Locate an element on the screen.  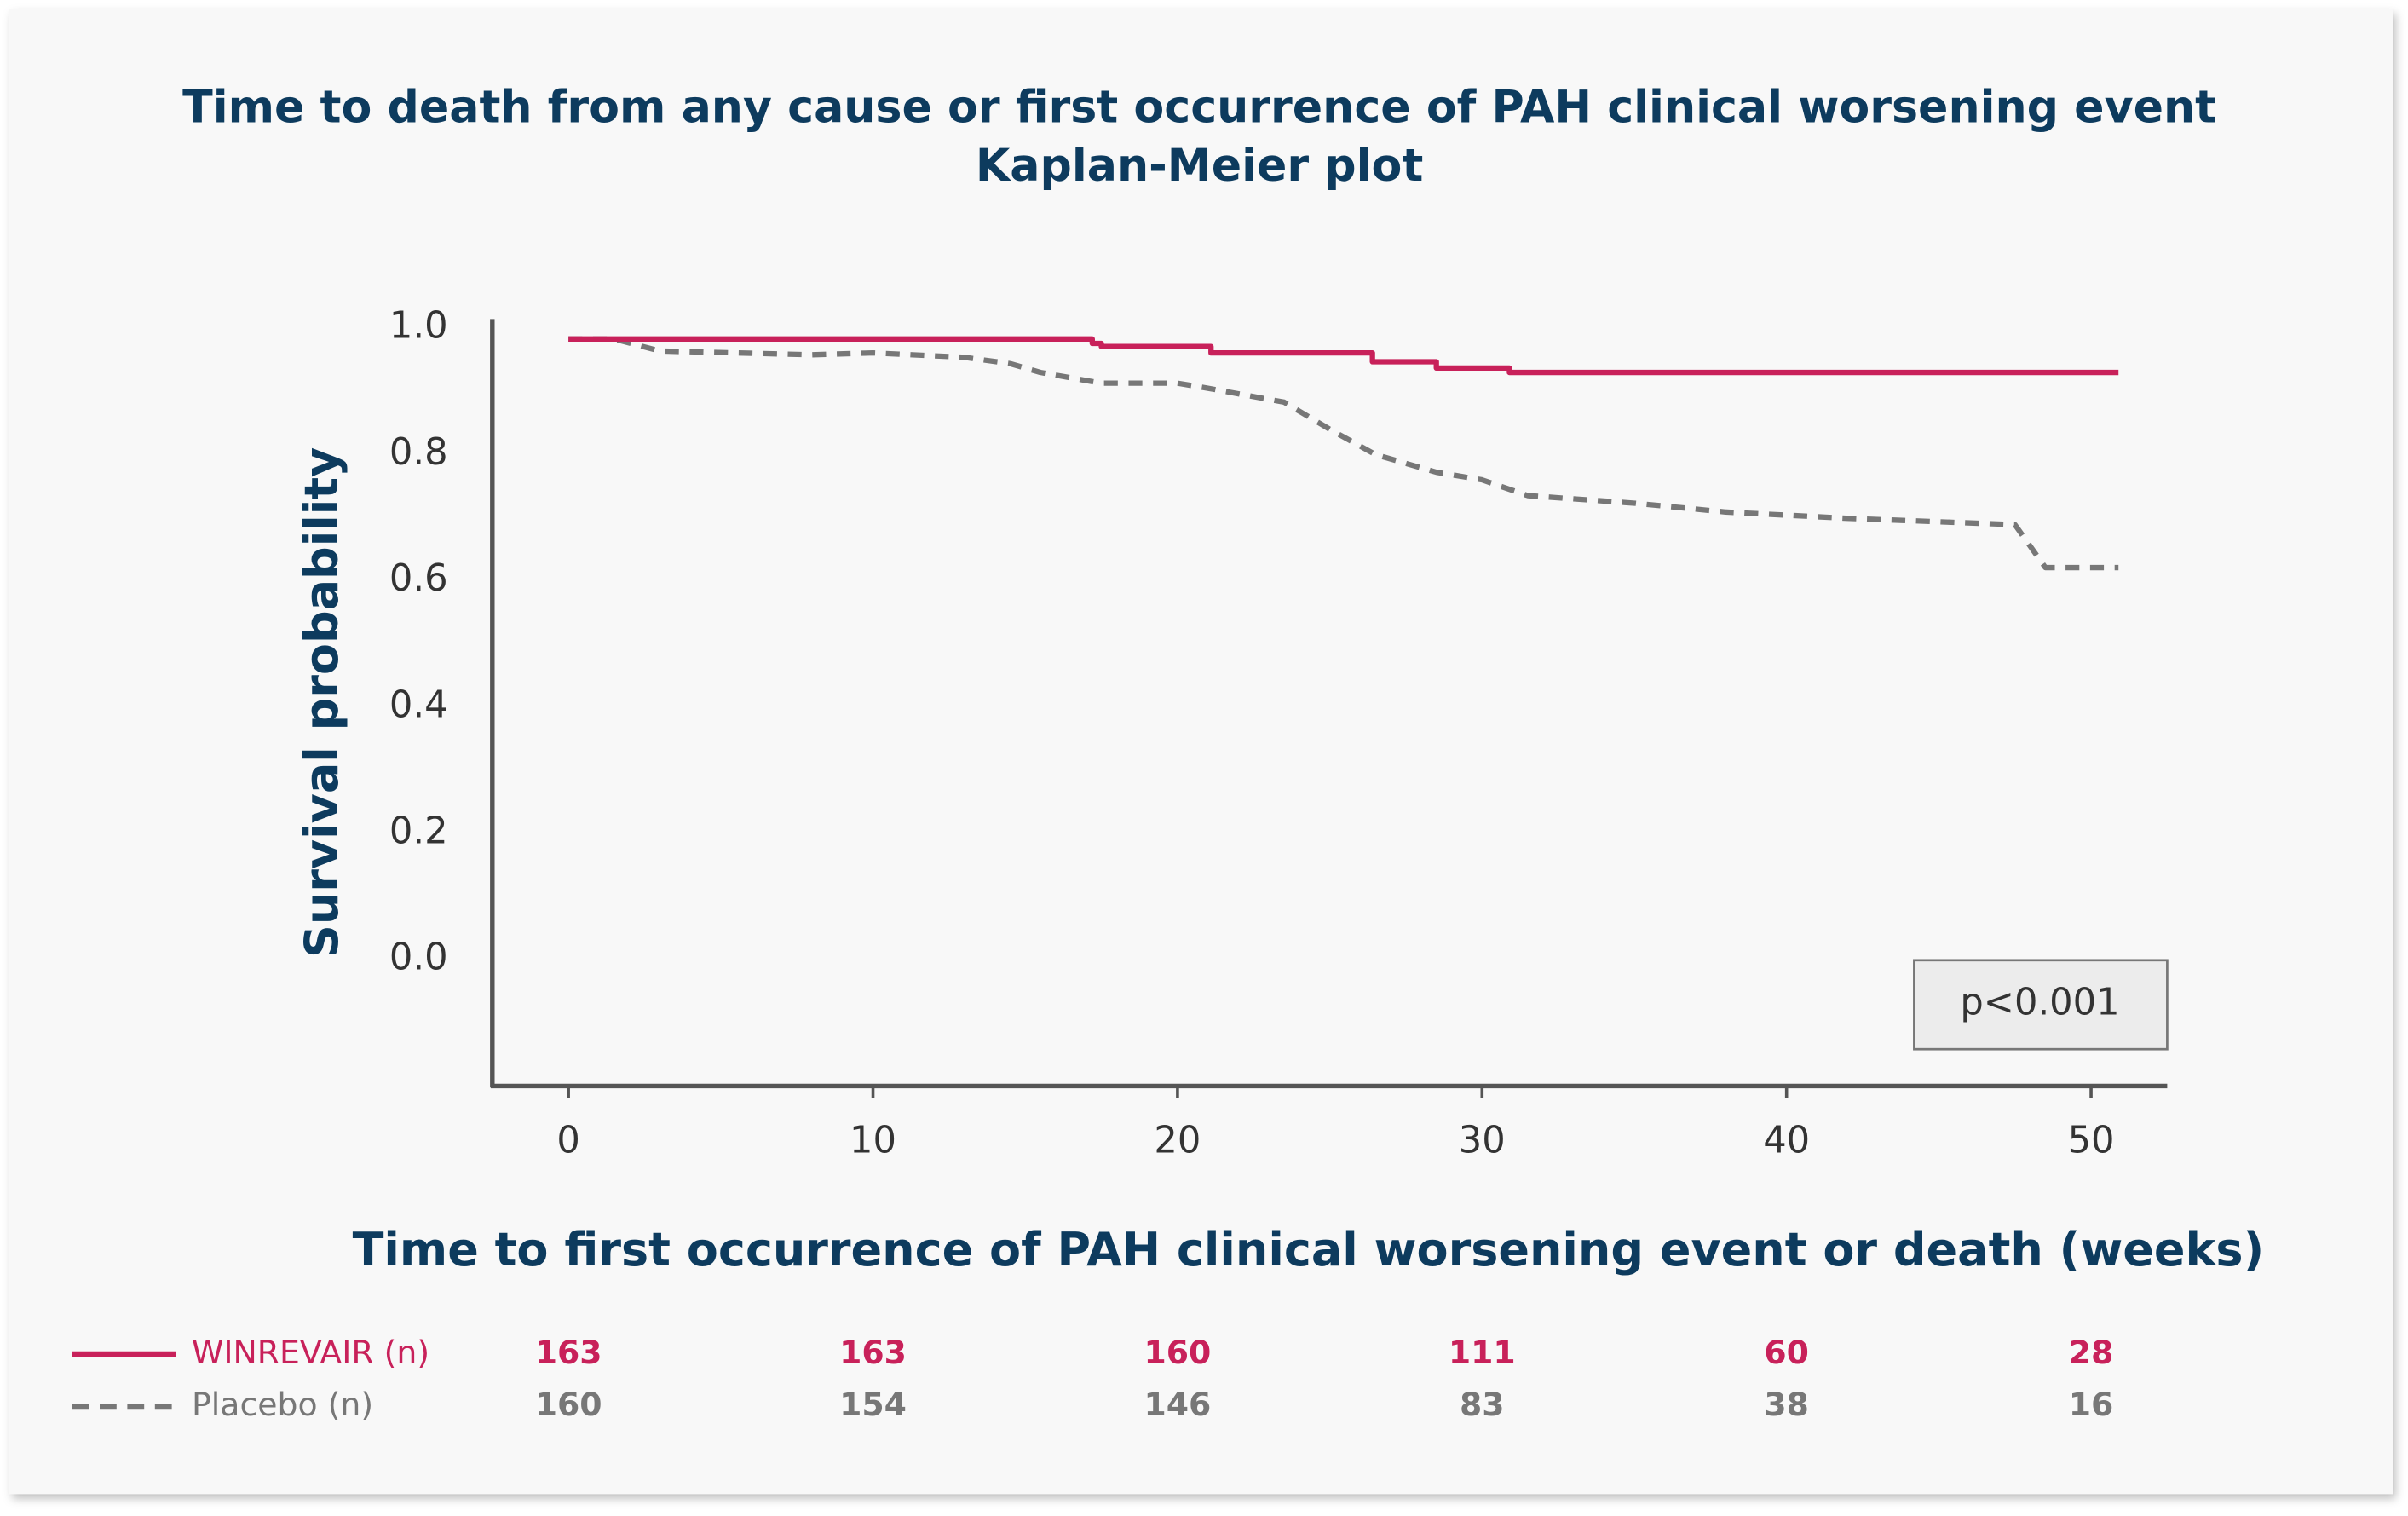
at-risk-count: 60 is located at coordinates (1787, 1352).